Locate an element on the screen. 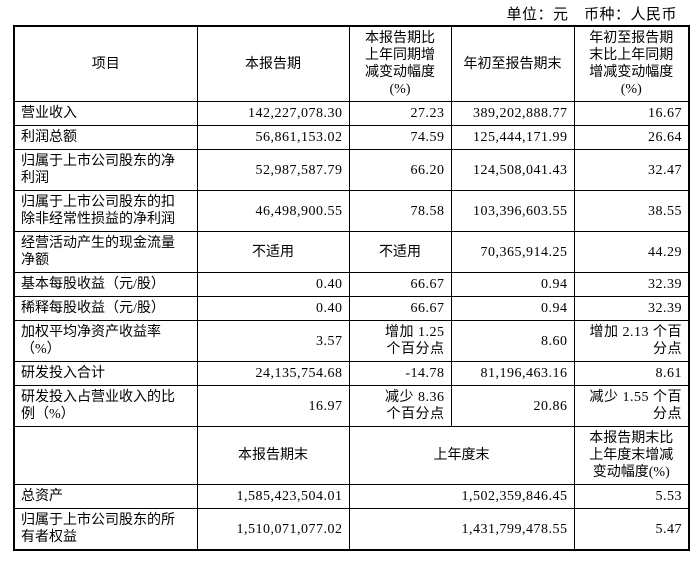  table-cell: 103,396,603.55 is located at coordinates (512, 211).